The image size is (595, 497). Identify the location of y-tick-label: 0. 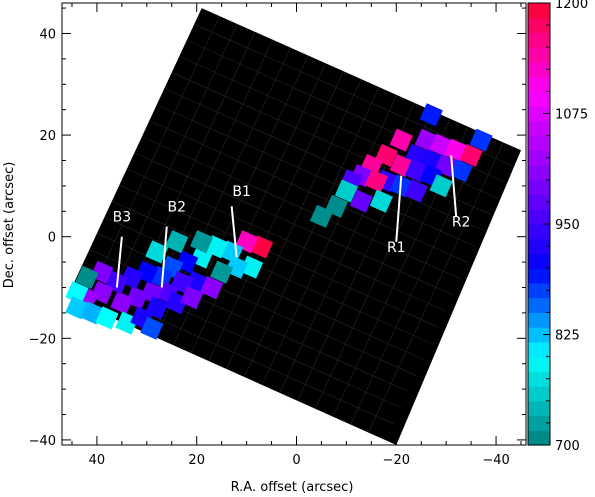
(52, 238).